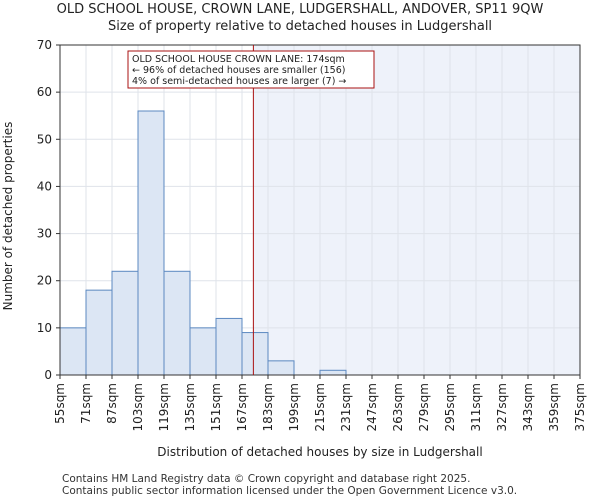 This screenshot has width=600, height=500. I want to click on x-tick-label: 359sqm, so click(554, 407).